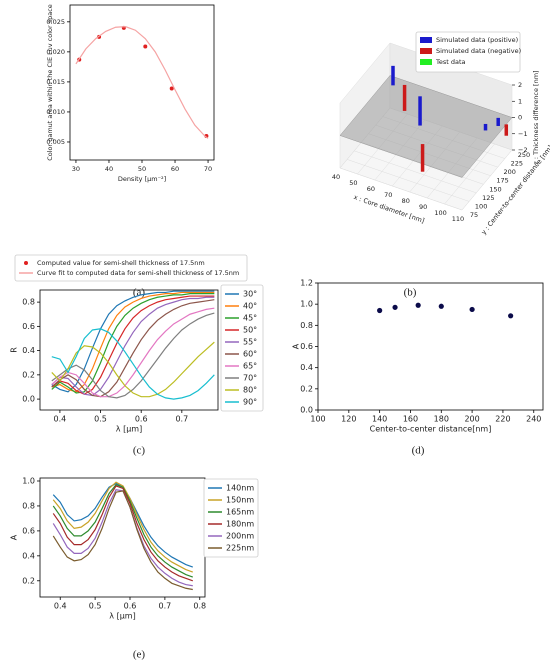  I want to click on legend-label: 90°, so click(250, 402).